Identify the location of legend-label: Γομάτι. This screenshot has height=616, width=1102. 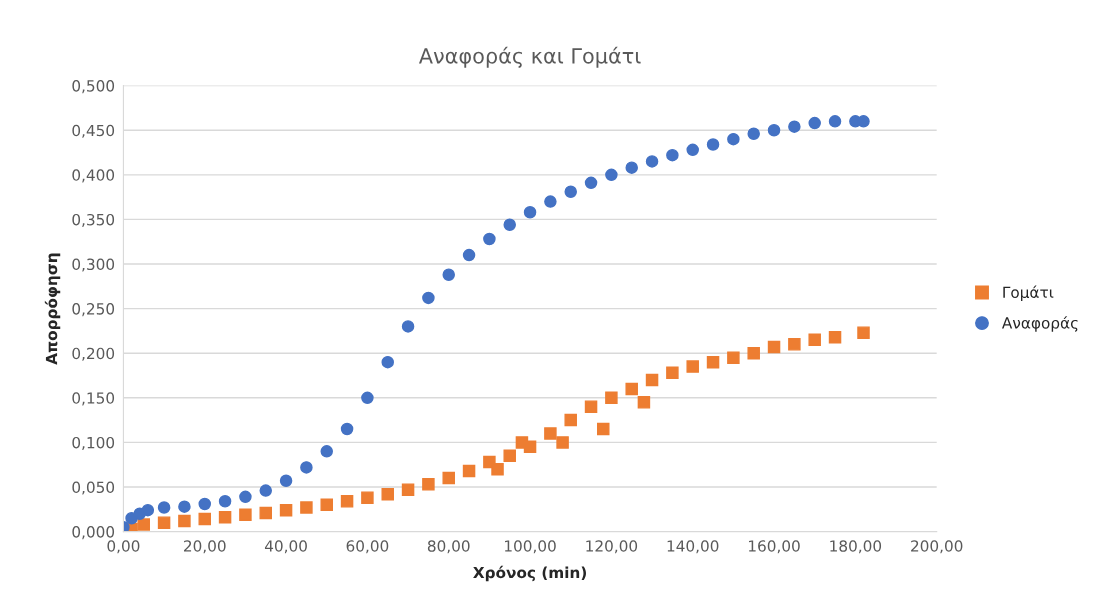
(1028, 293).